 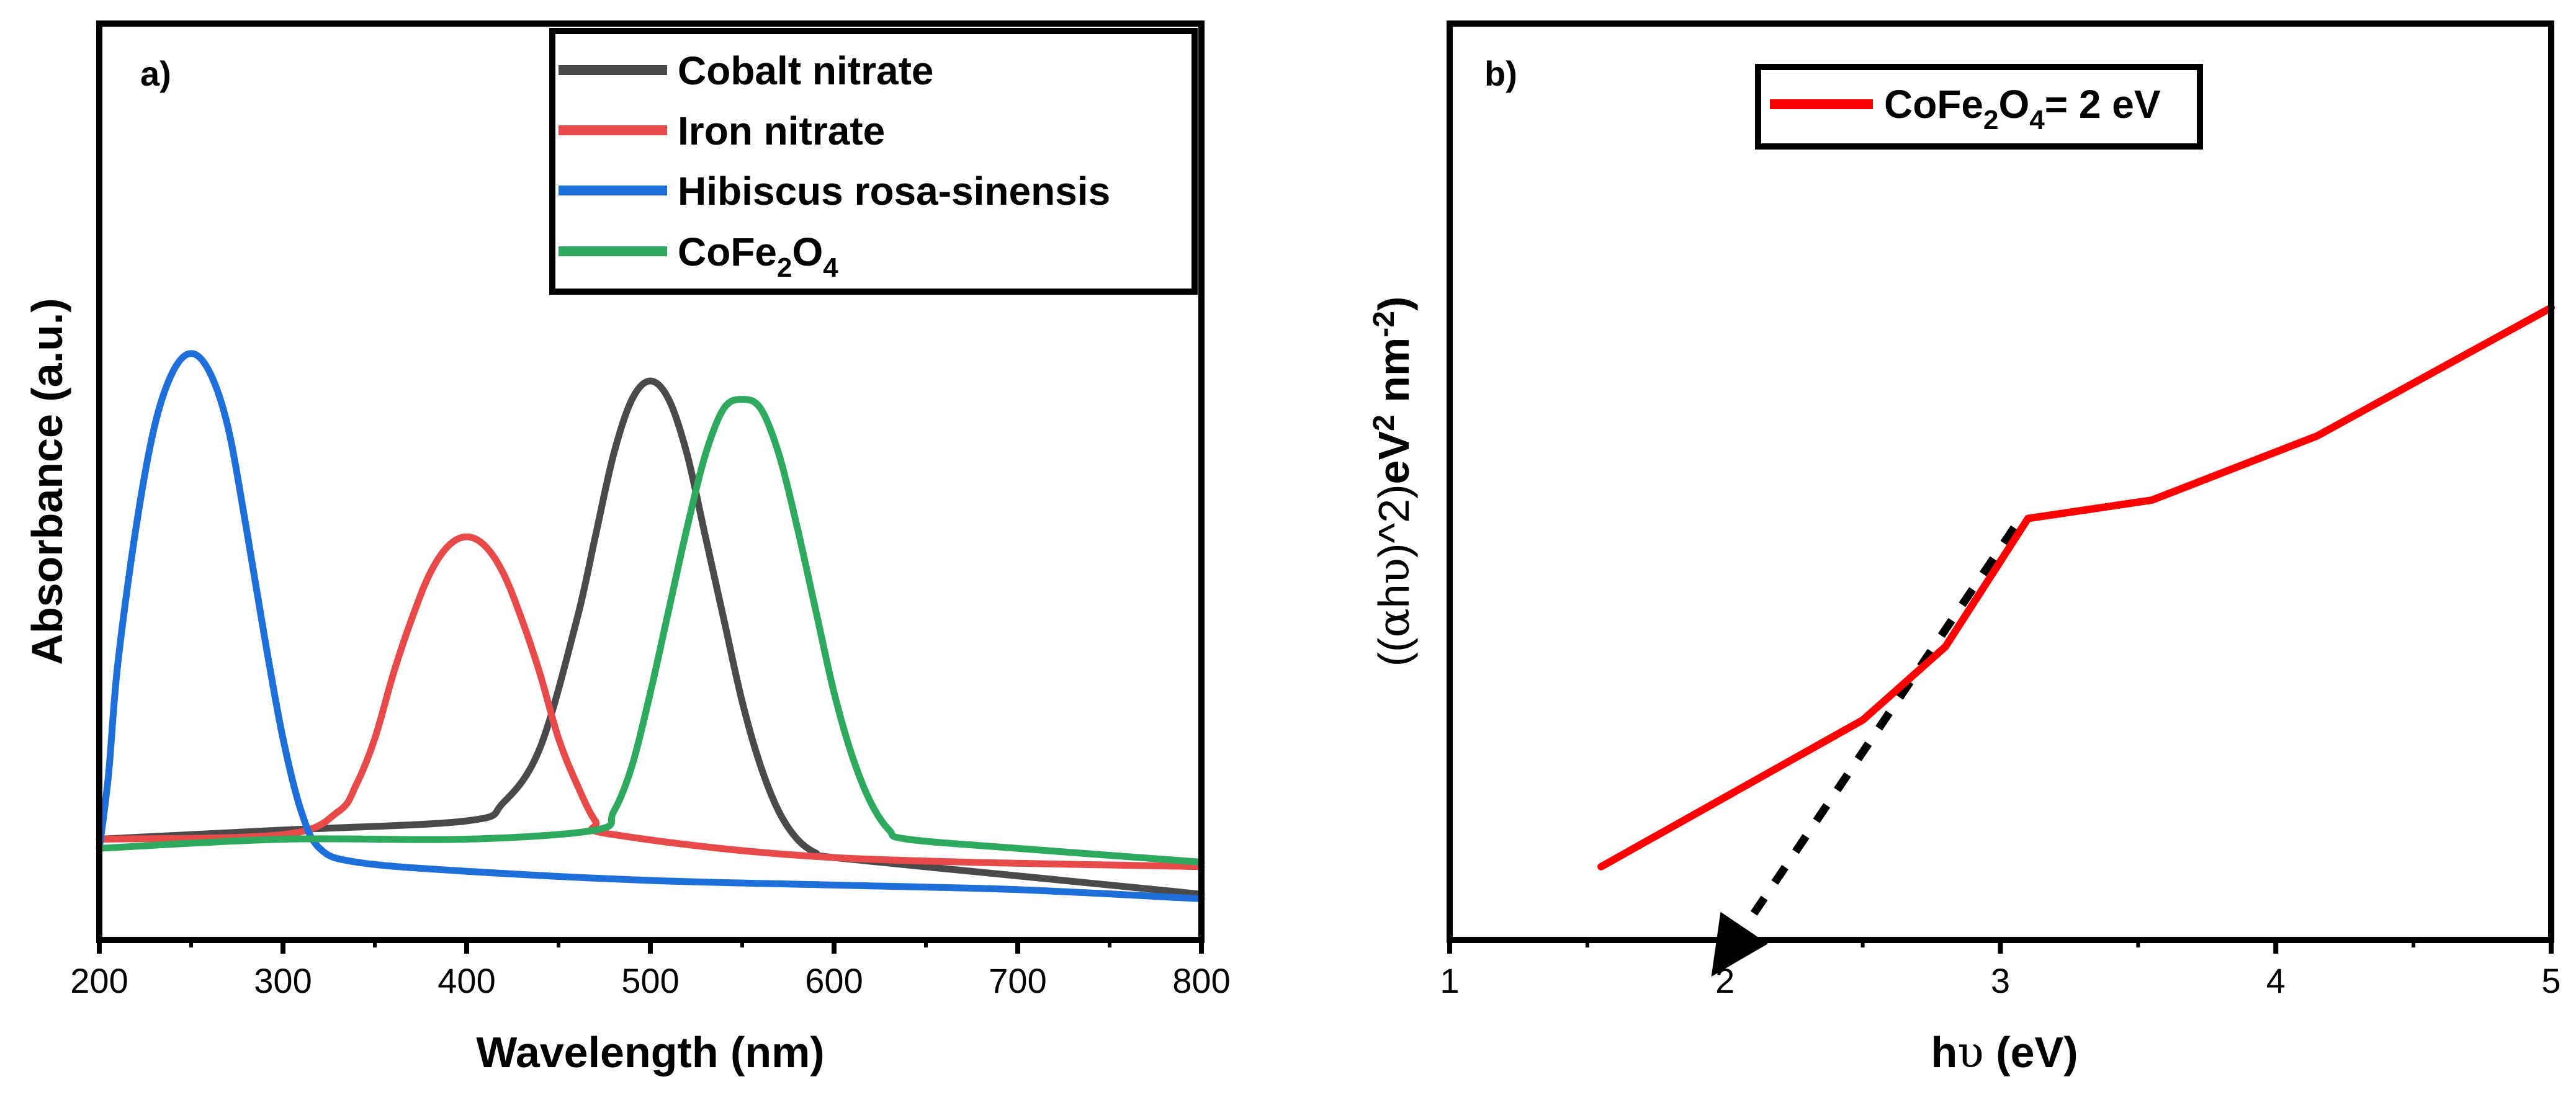 What do you see at coordinates (650, 1052) in the screenshot?
I see `panel-a-x-axis-label: Wavelength (nm)` at bounding box center [650, 1052].